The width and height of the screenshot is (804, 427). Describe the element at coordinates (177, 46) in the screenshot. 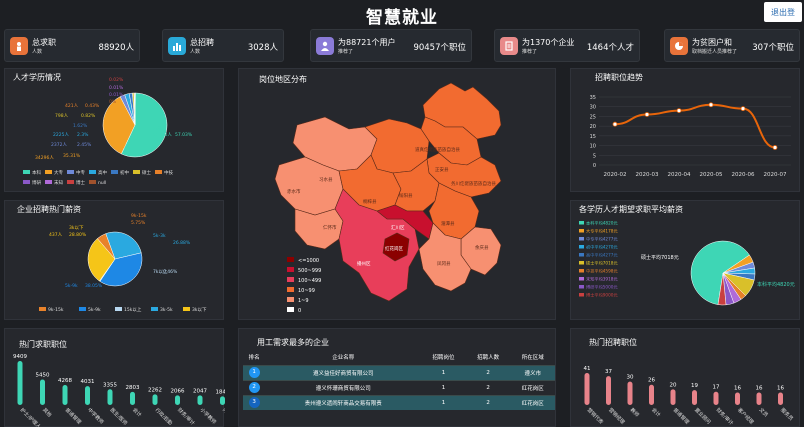

I see `bar-chart-icon` at that location.